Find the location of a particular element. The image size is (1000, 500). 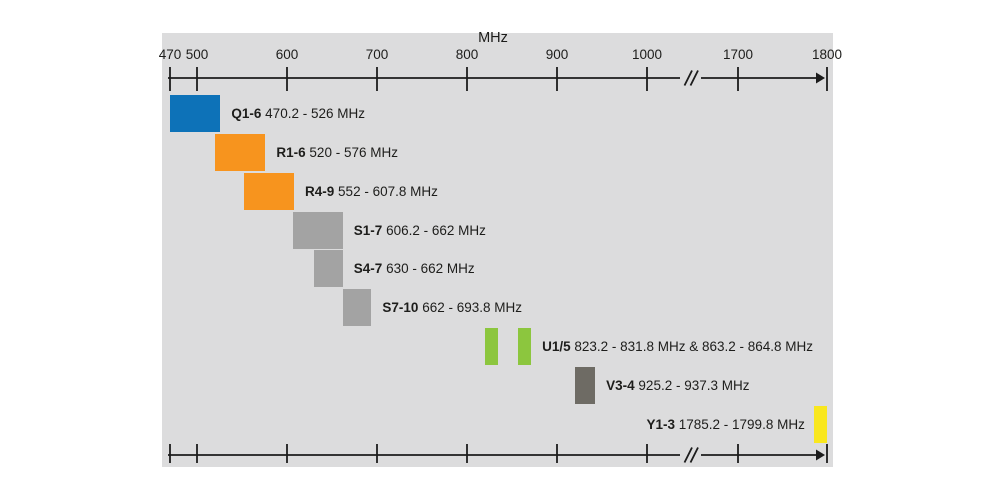

band-name: R1-6 is located at coordinates (291, 152).